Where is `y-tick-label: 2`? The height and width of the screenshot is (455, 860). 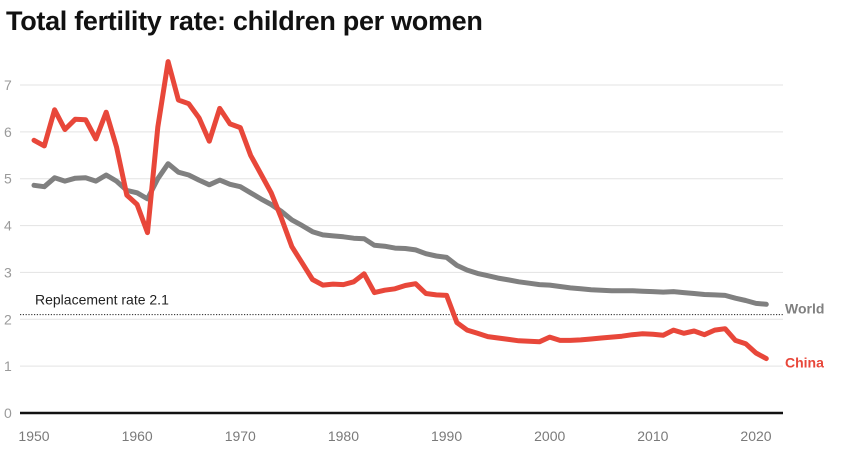 y-tick-label: 2 is located at coordinates (8, 319).